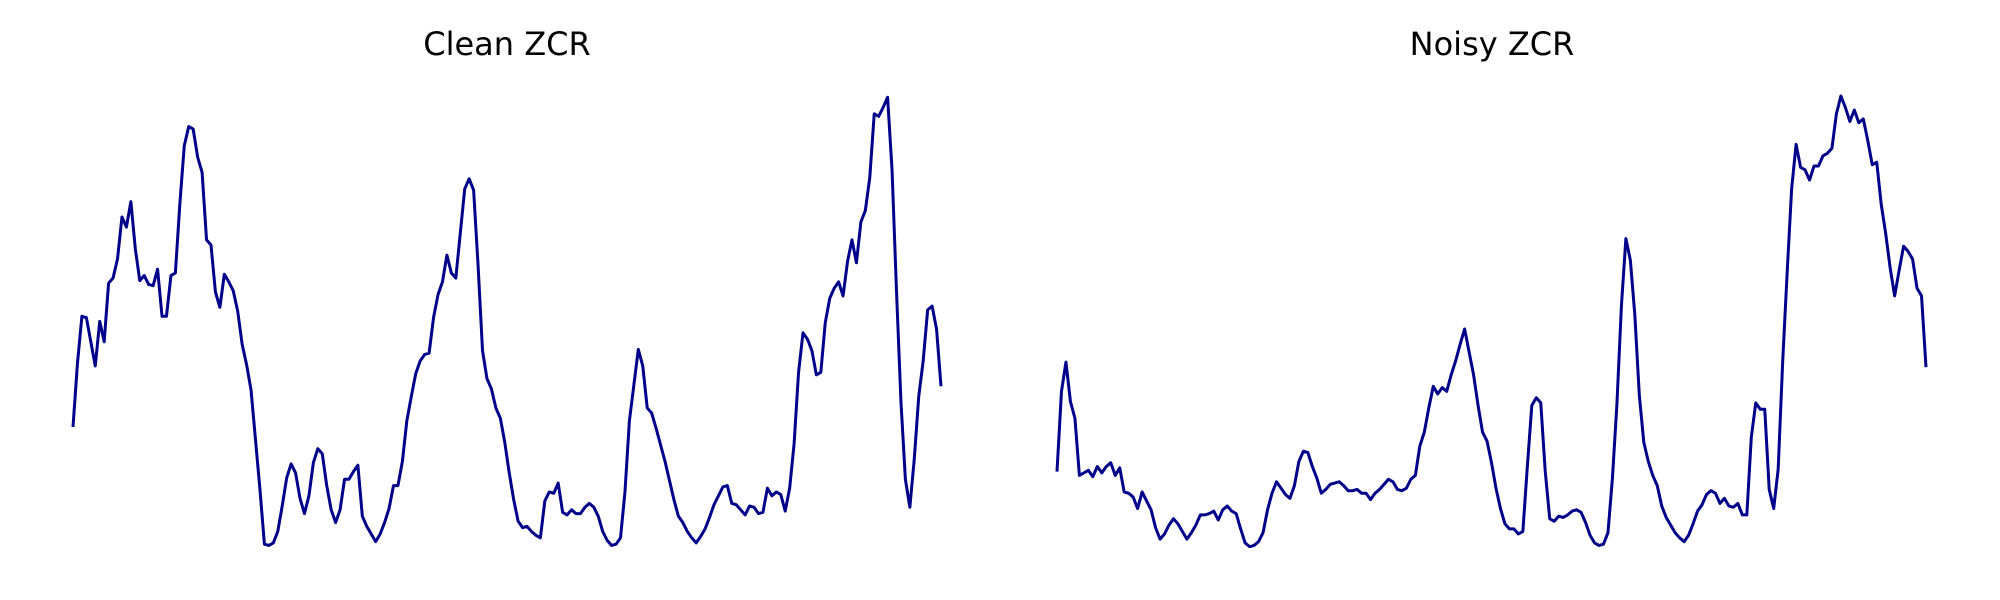  Describe the element at coordinates (506, 44) in the screenshot. I see `chart-title: Clean ZCR` at that location.